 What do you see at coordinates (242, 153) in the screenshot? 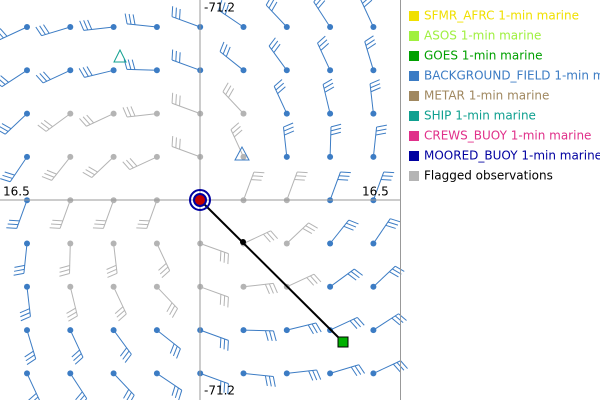
I see `ship-marker` at bounding box center [242, 153].